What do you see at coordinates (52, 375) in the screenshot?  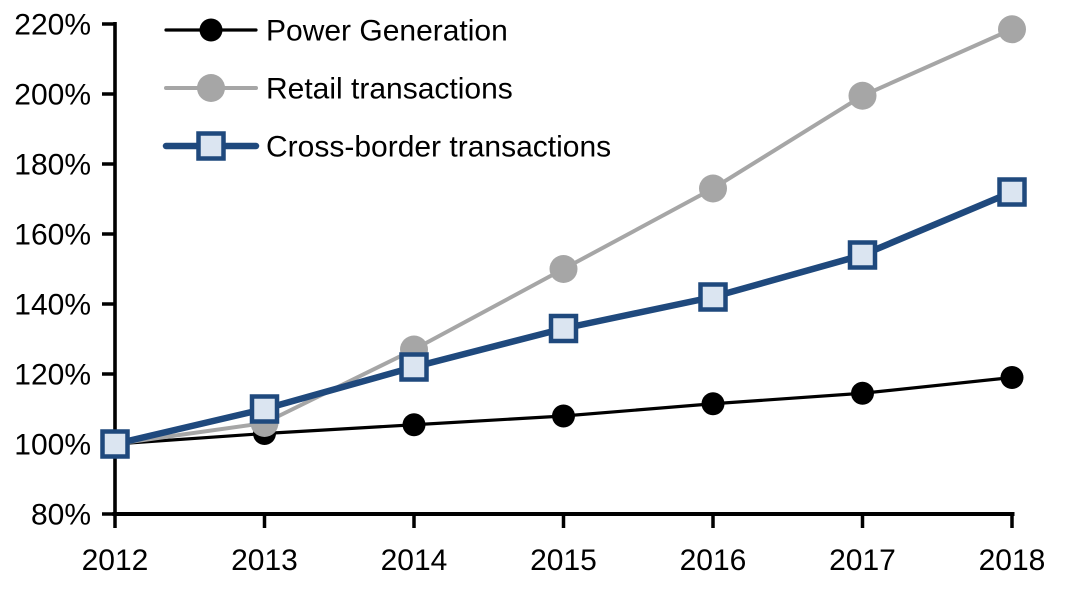 I see `y-axis-tick-label: 120%` at bounding box center [52, 375].